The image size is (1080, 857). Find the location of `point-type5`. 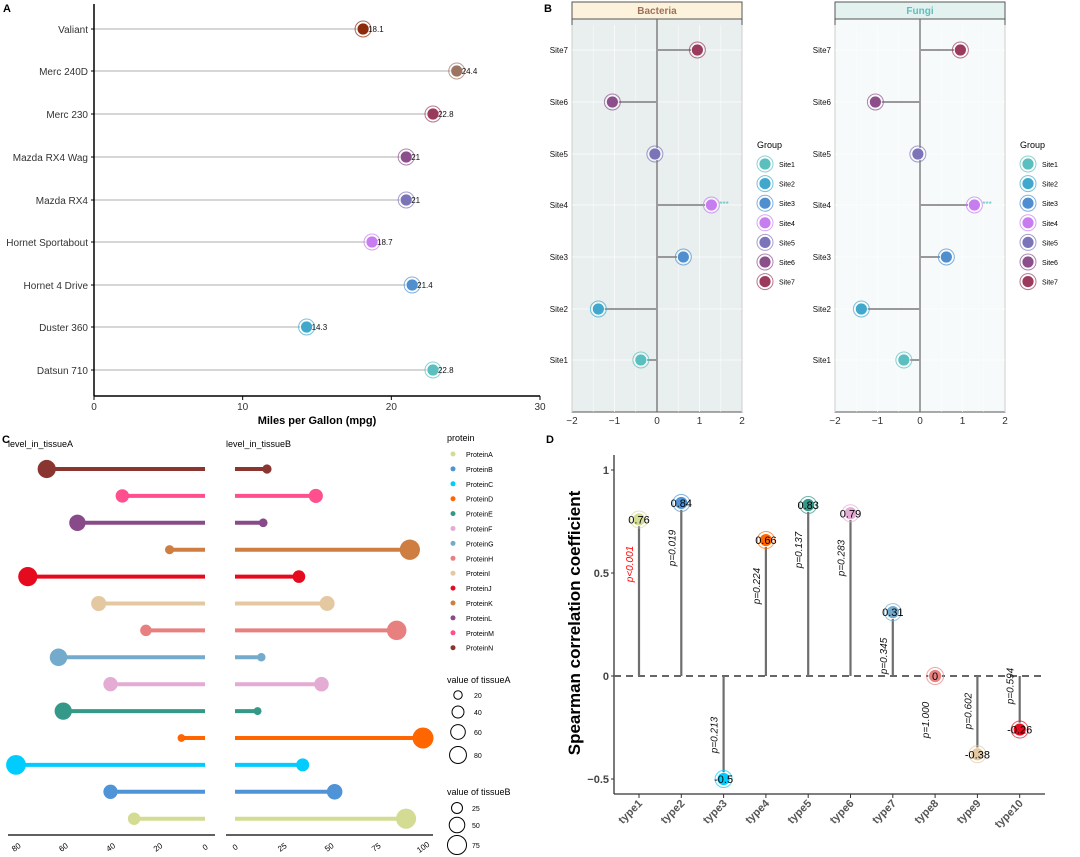

point-type5 is located at coordinates (808, 505).